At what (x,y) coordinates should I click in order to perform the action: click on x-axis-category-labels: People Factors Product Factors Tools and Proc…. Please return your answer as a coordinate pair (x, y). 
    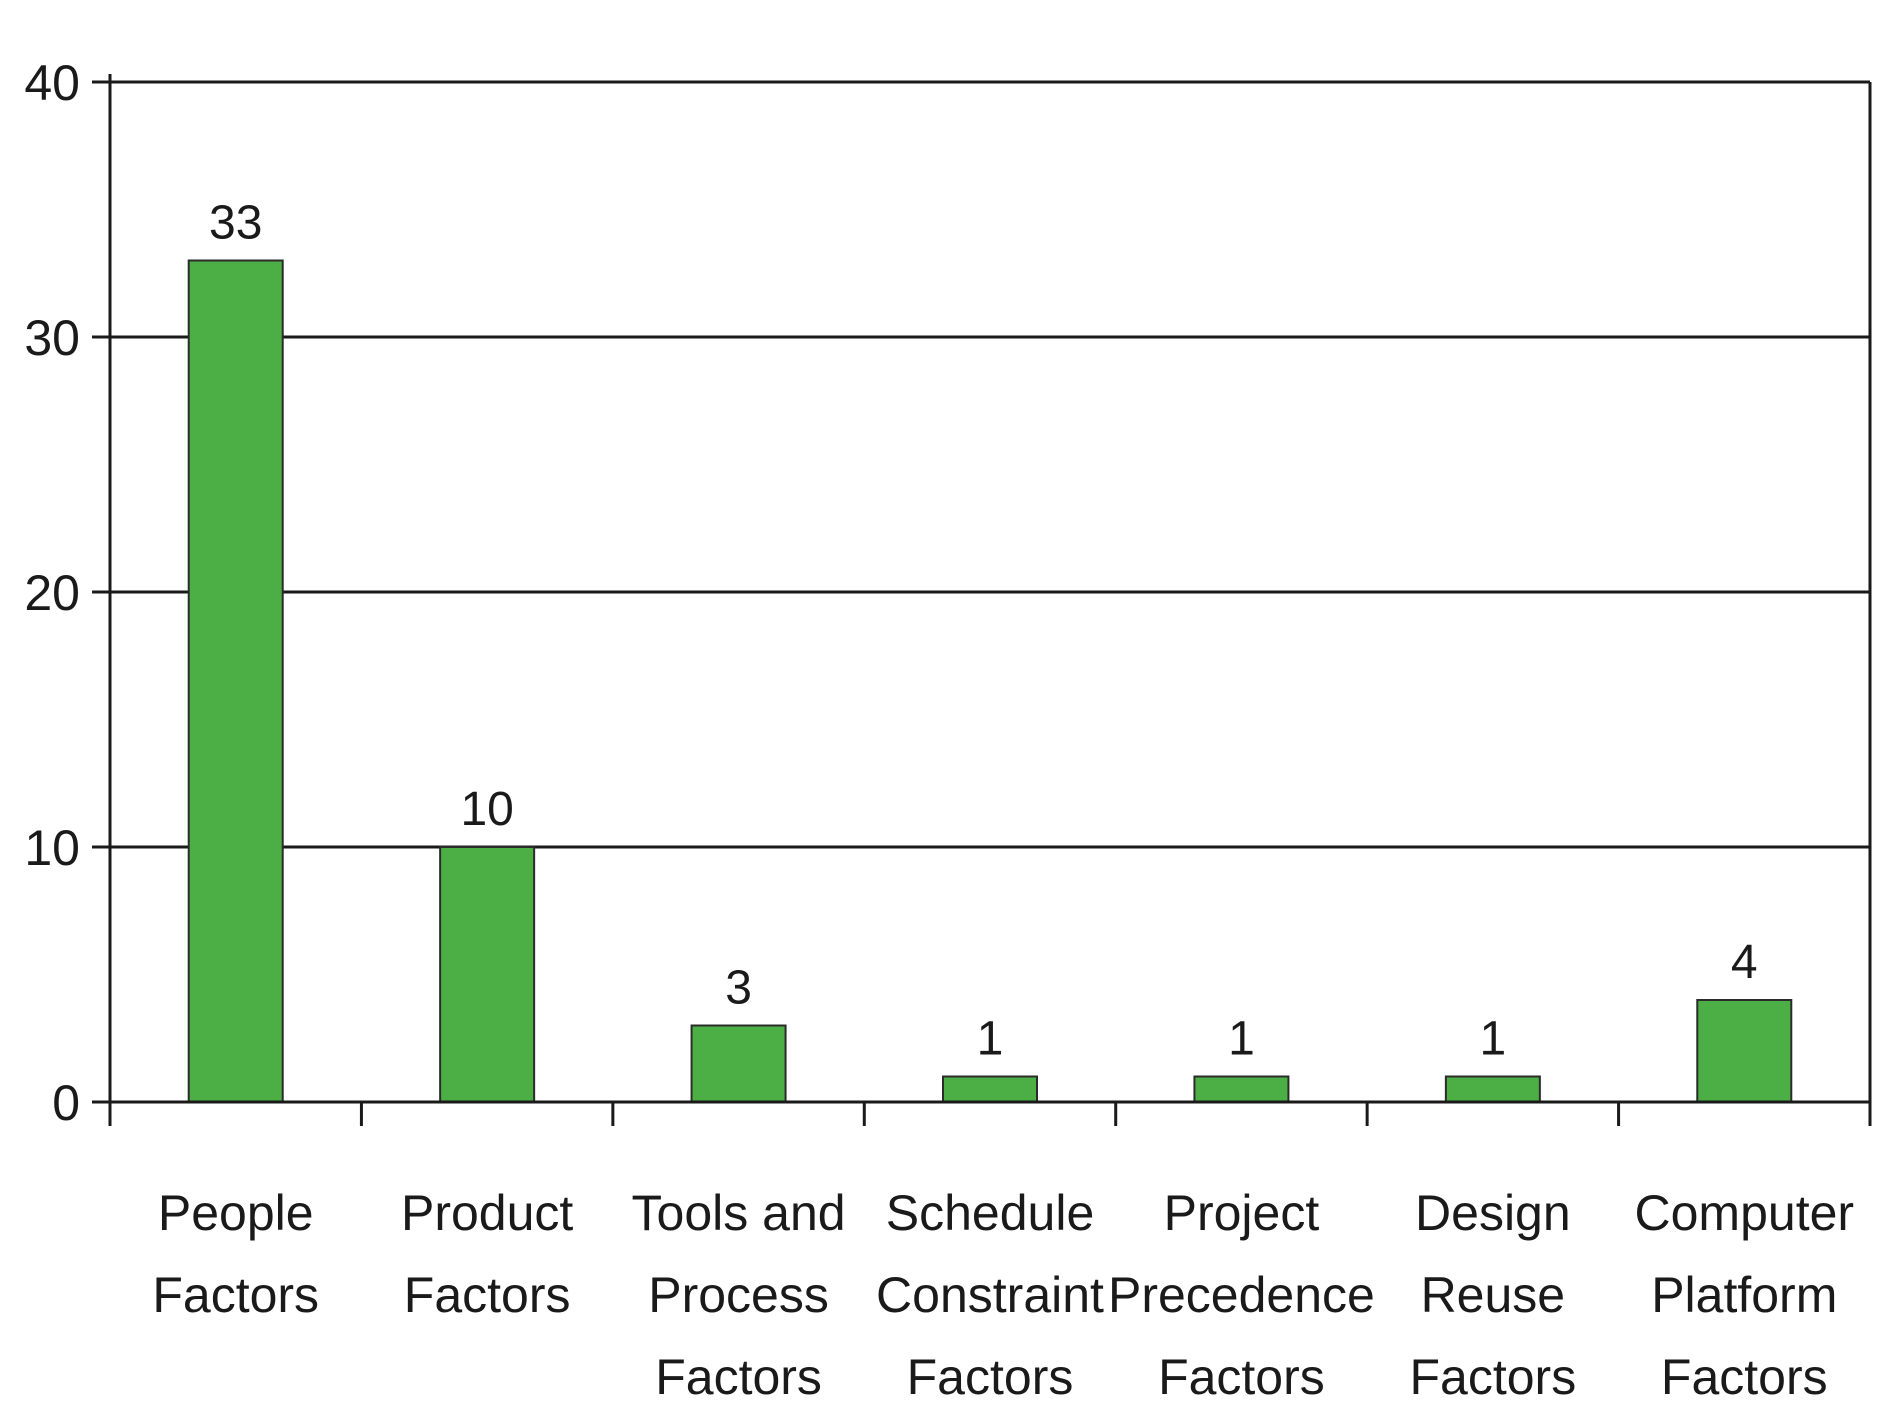
    Looking at the image, I should click on (1003, 1295).